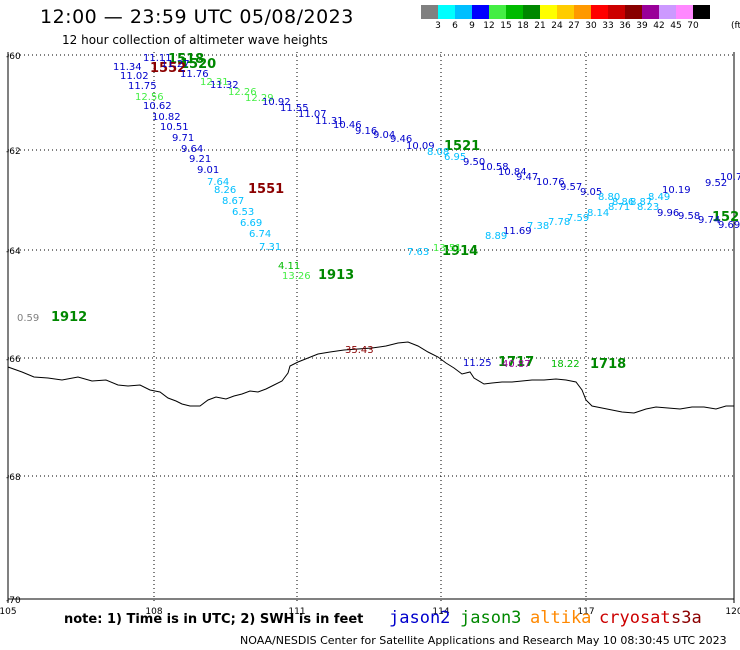 The width and height of the screenshot is (740, 650). Describe the element at coordinates (676, 190) in the screenshot. I see `wave-height-label: 10.19` at that location.